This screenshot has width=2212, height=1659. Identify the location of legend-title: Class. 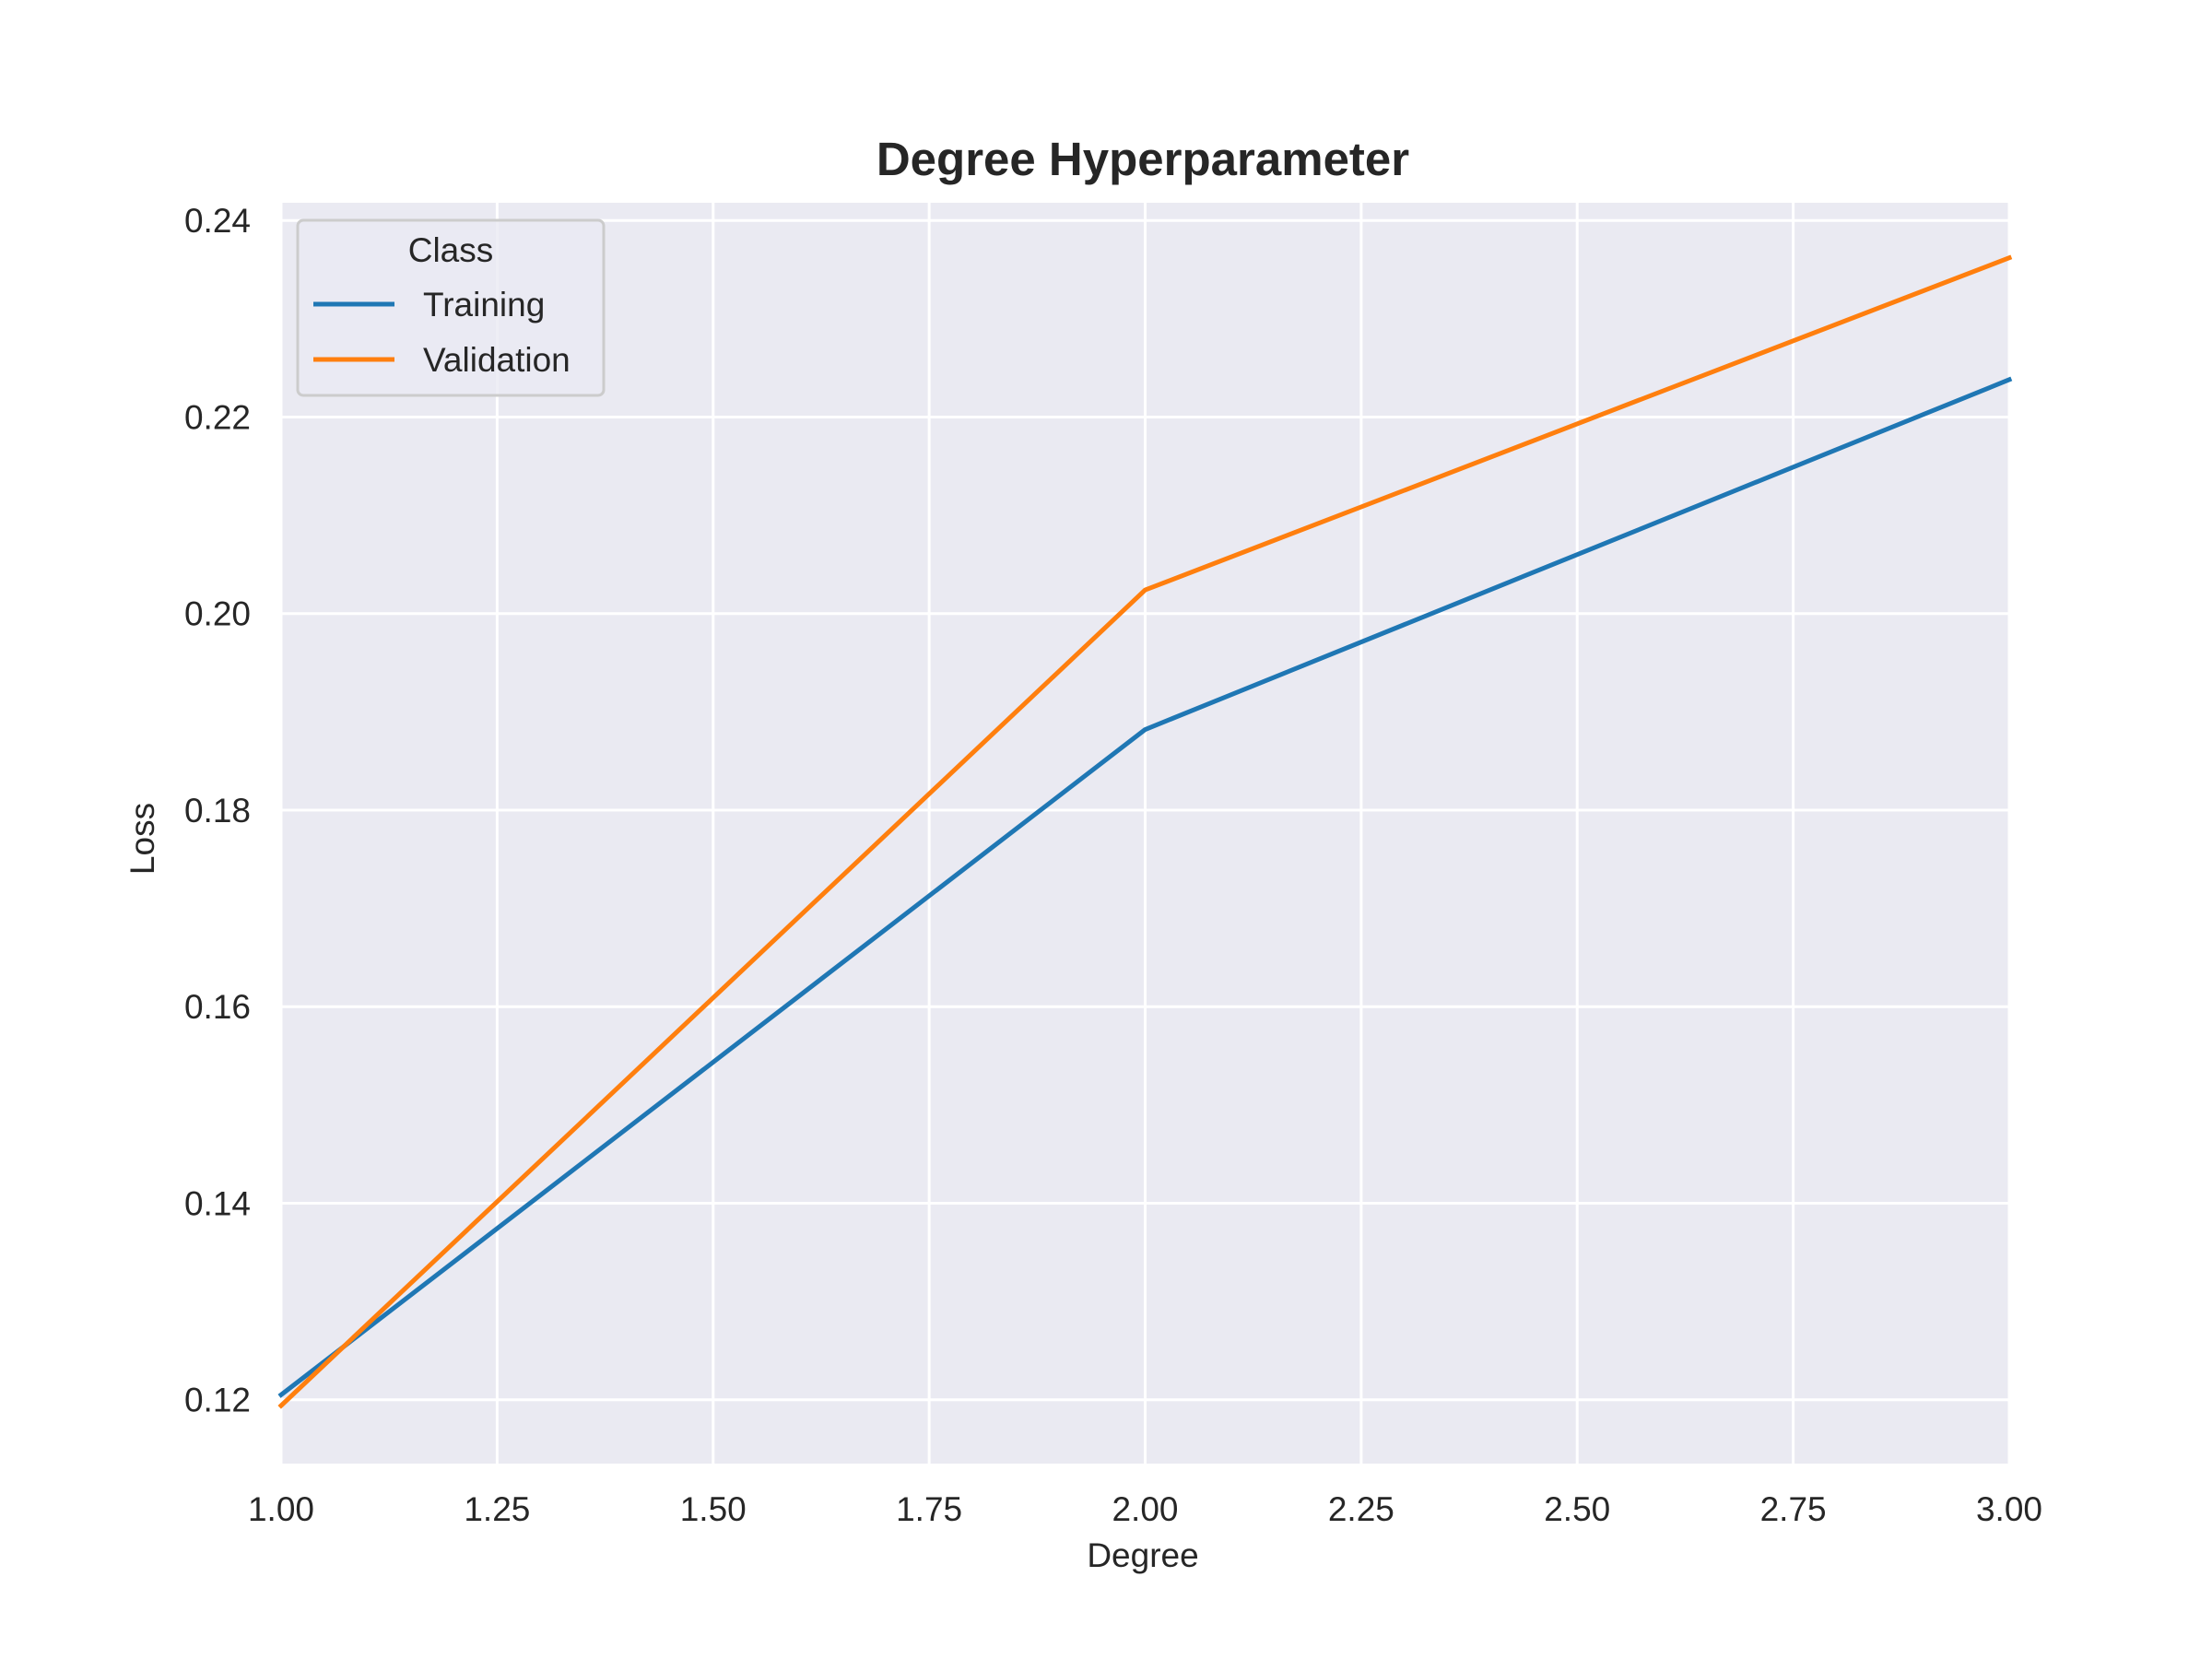
(451, 250).